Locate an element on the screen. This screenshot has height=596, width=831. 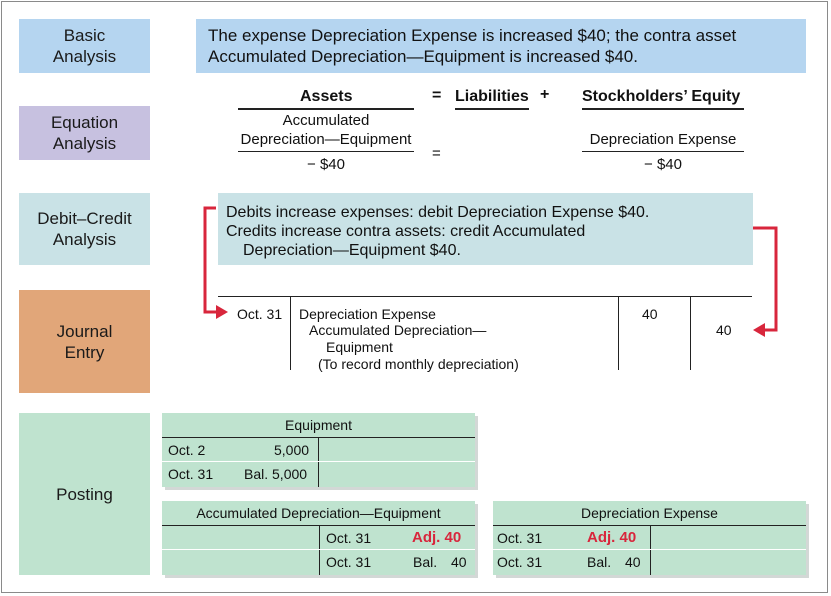
journal-debit-account: Depreciation Expense is located at coordinates (367, 314).